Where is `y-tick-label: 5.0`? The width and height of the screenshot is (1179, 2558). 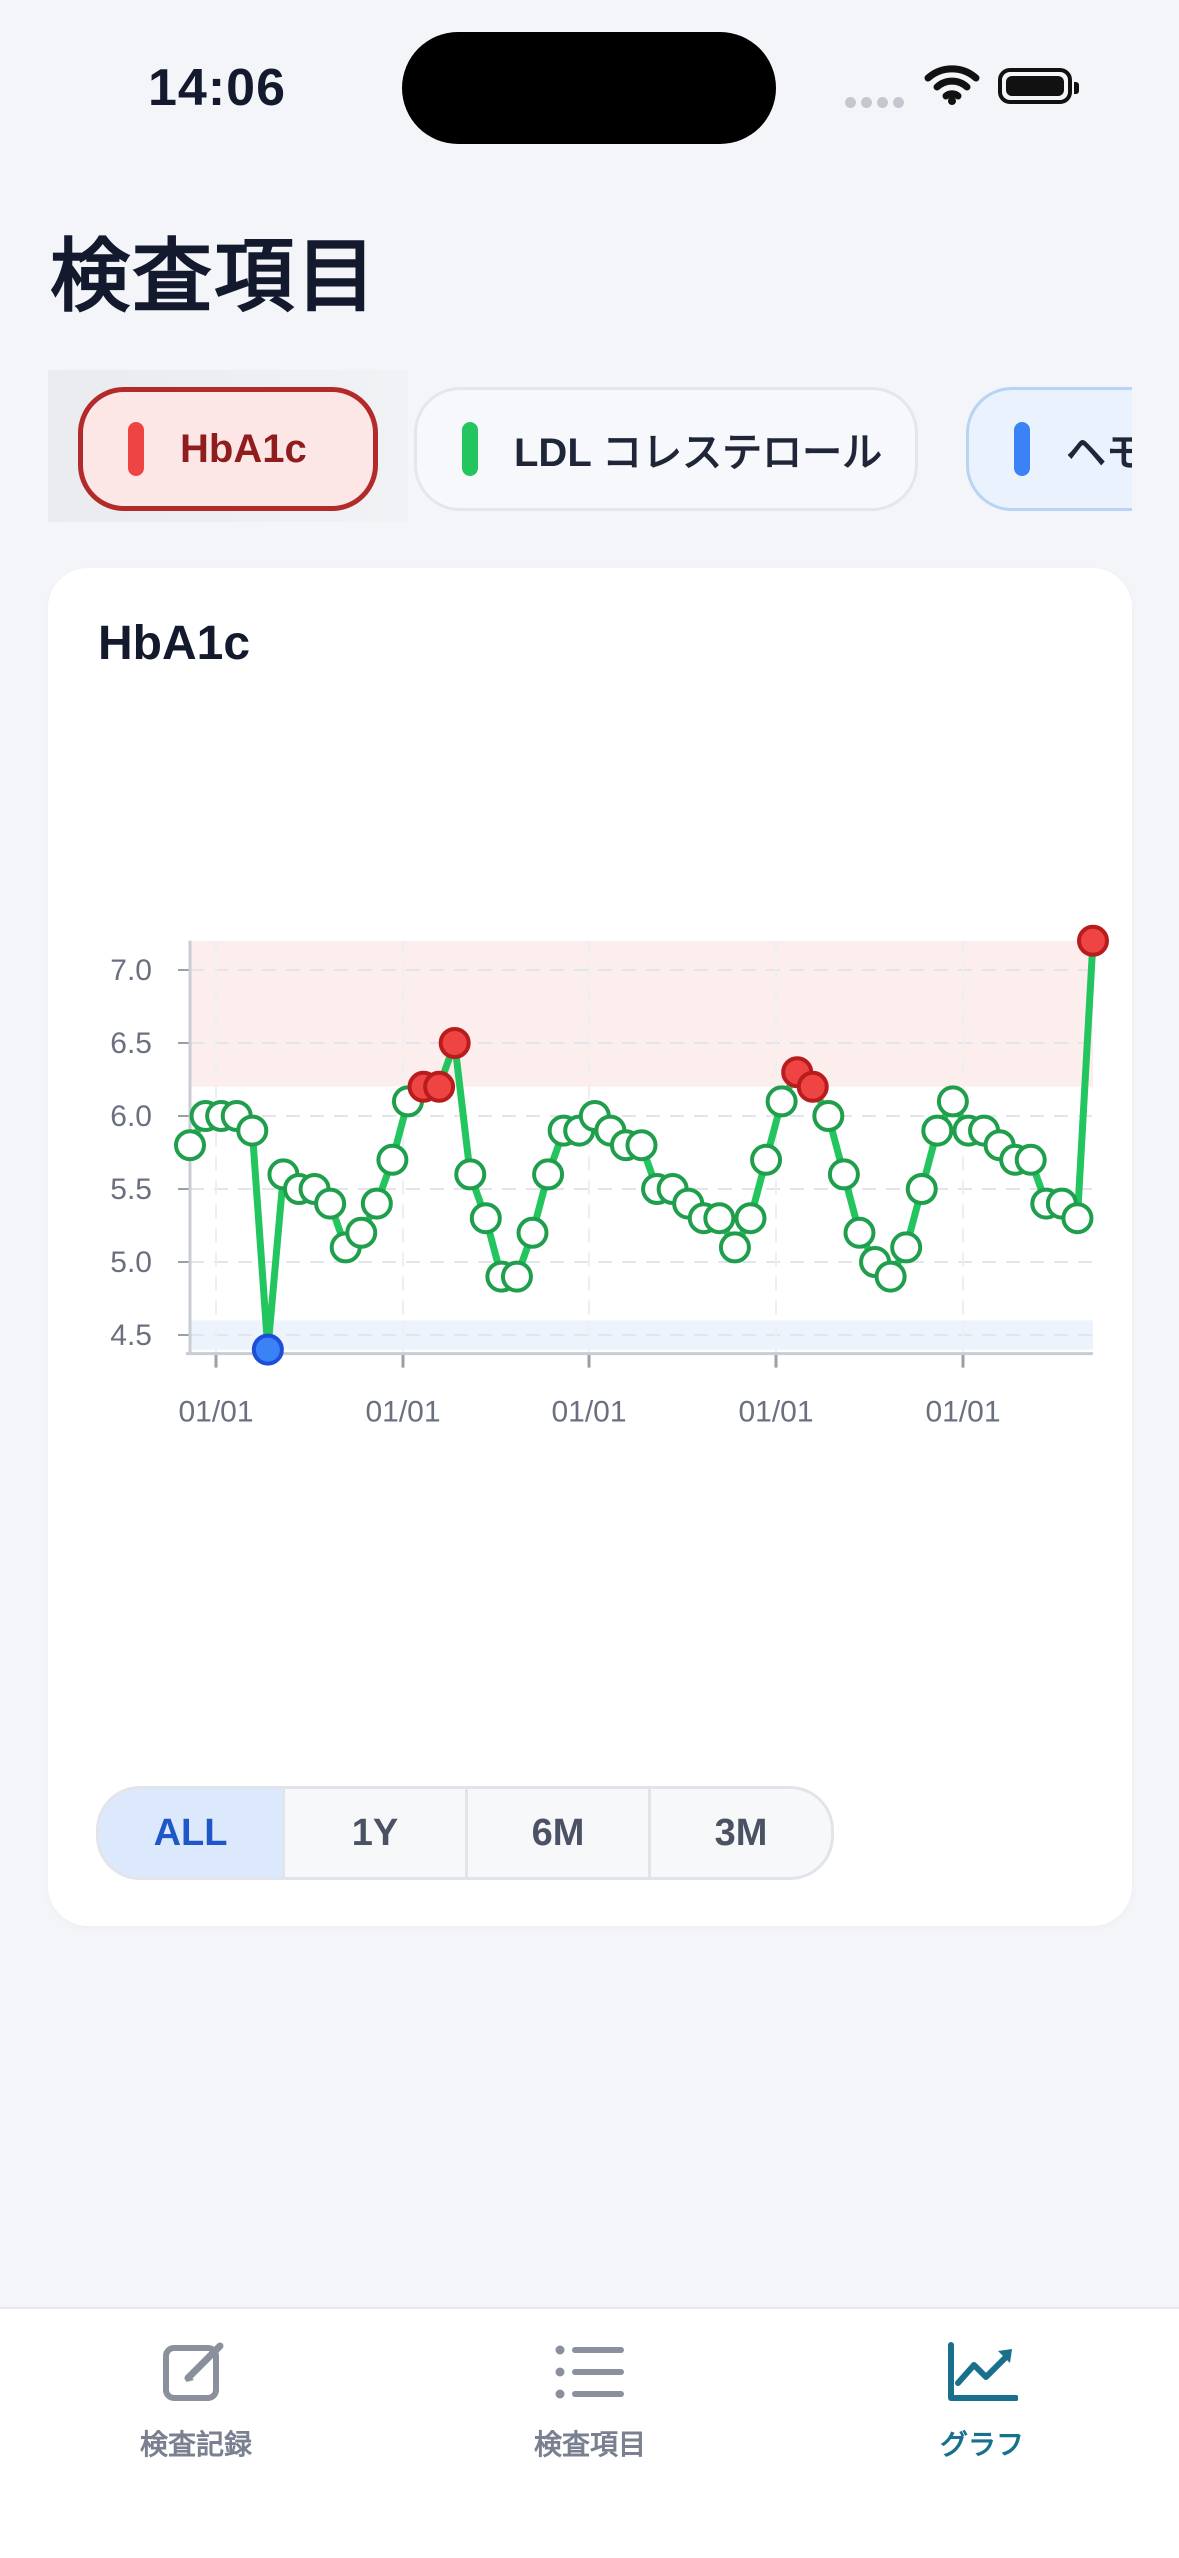
y-tick-label: 5.0 is located at coordinates (131, 1262).